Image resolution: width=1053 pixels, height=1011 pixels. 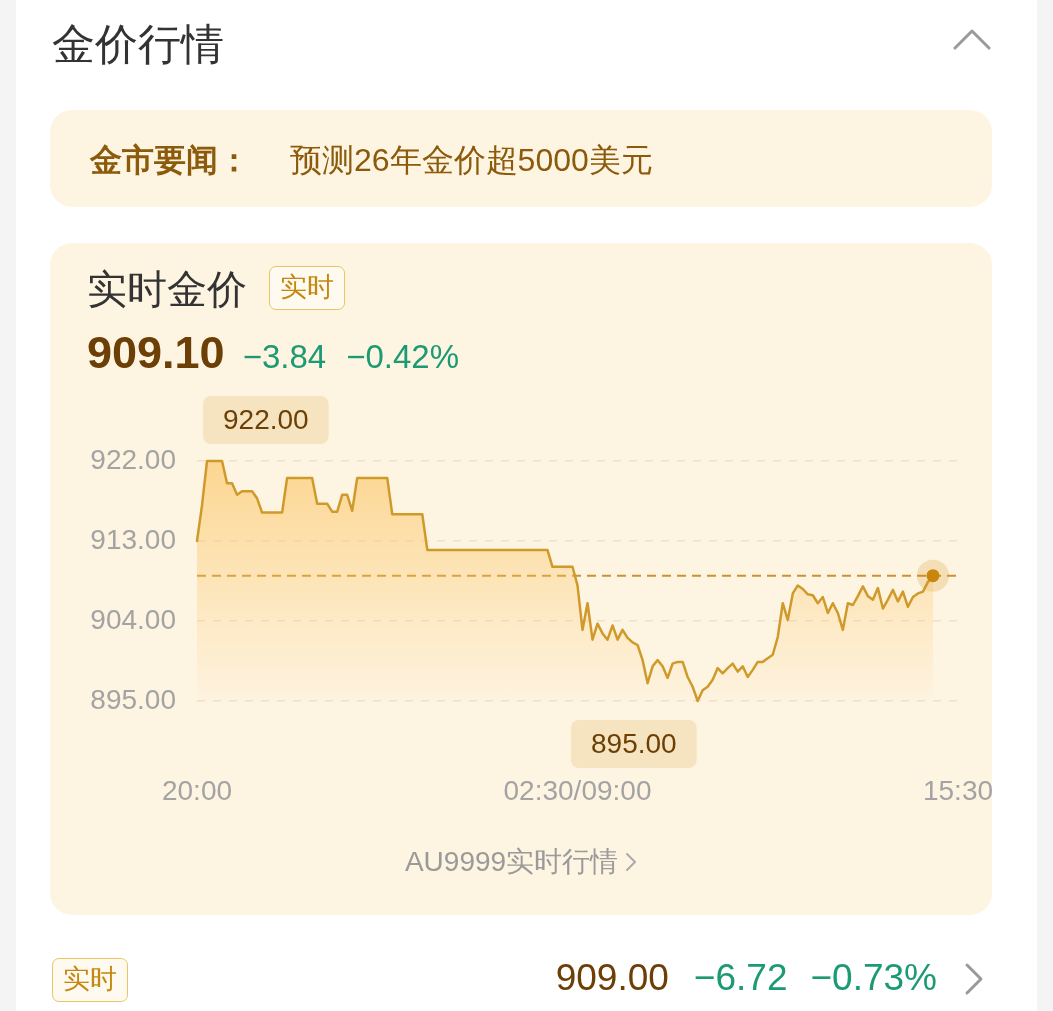 I want to click on text: 预测26年金价超5000美元, so click(x=471, y=160).